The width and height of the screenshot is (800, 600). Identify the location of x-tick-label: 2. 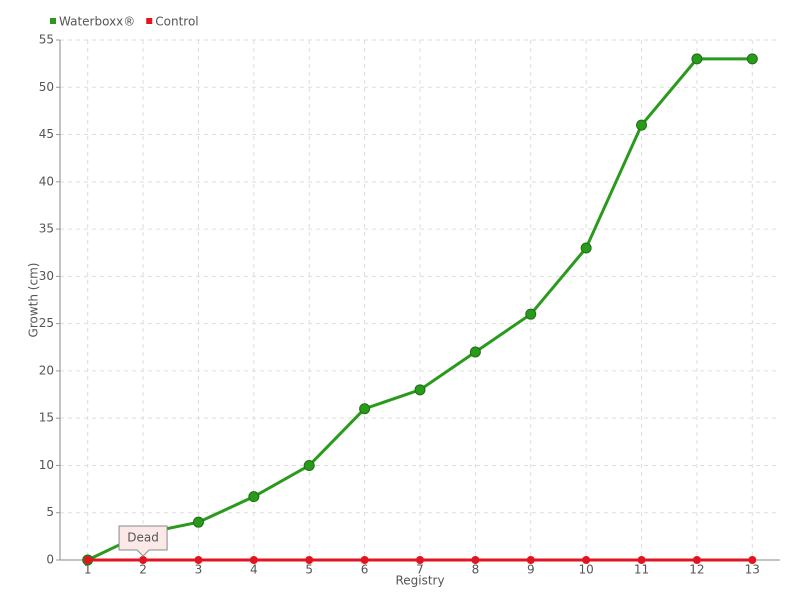
(143, 570).